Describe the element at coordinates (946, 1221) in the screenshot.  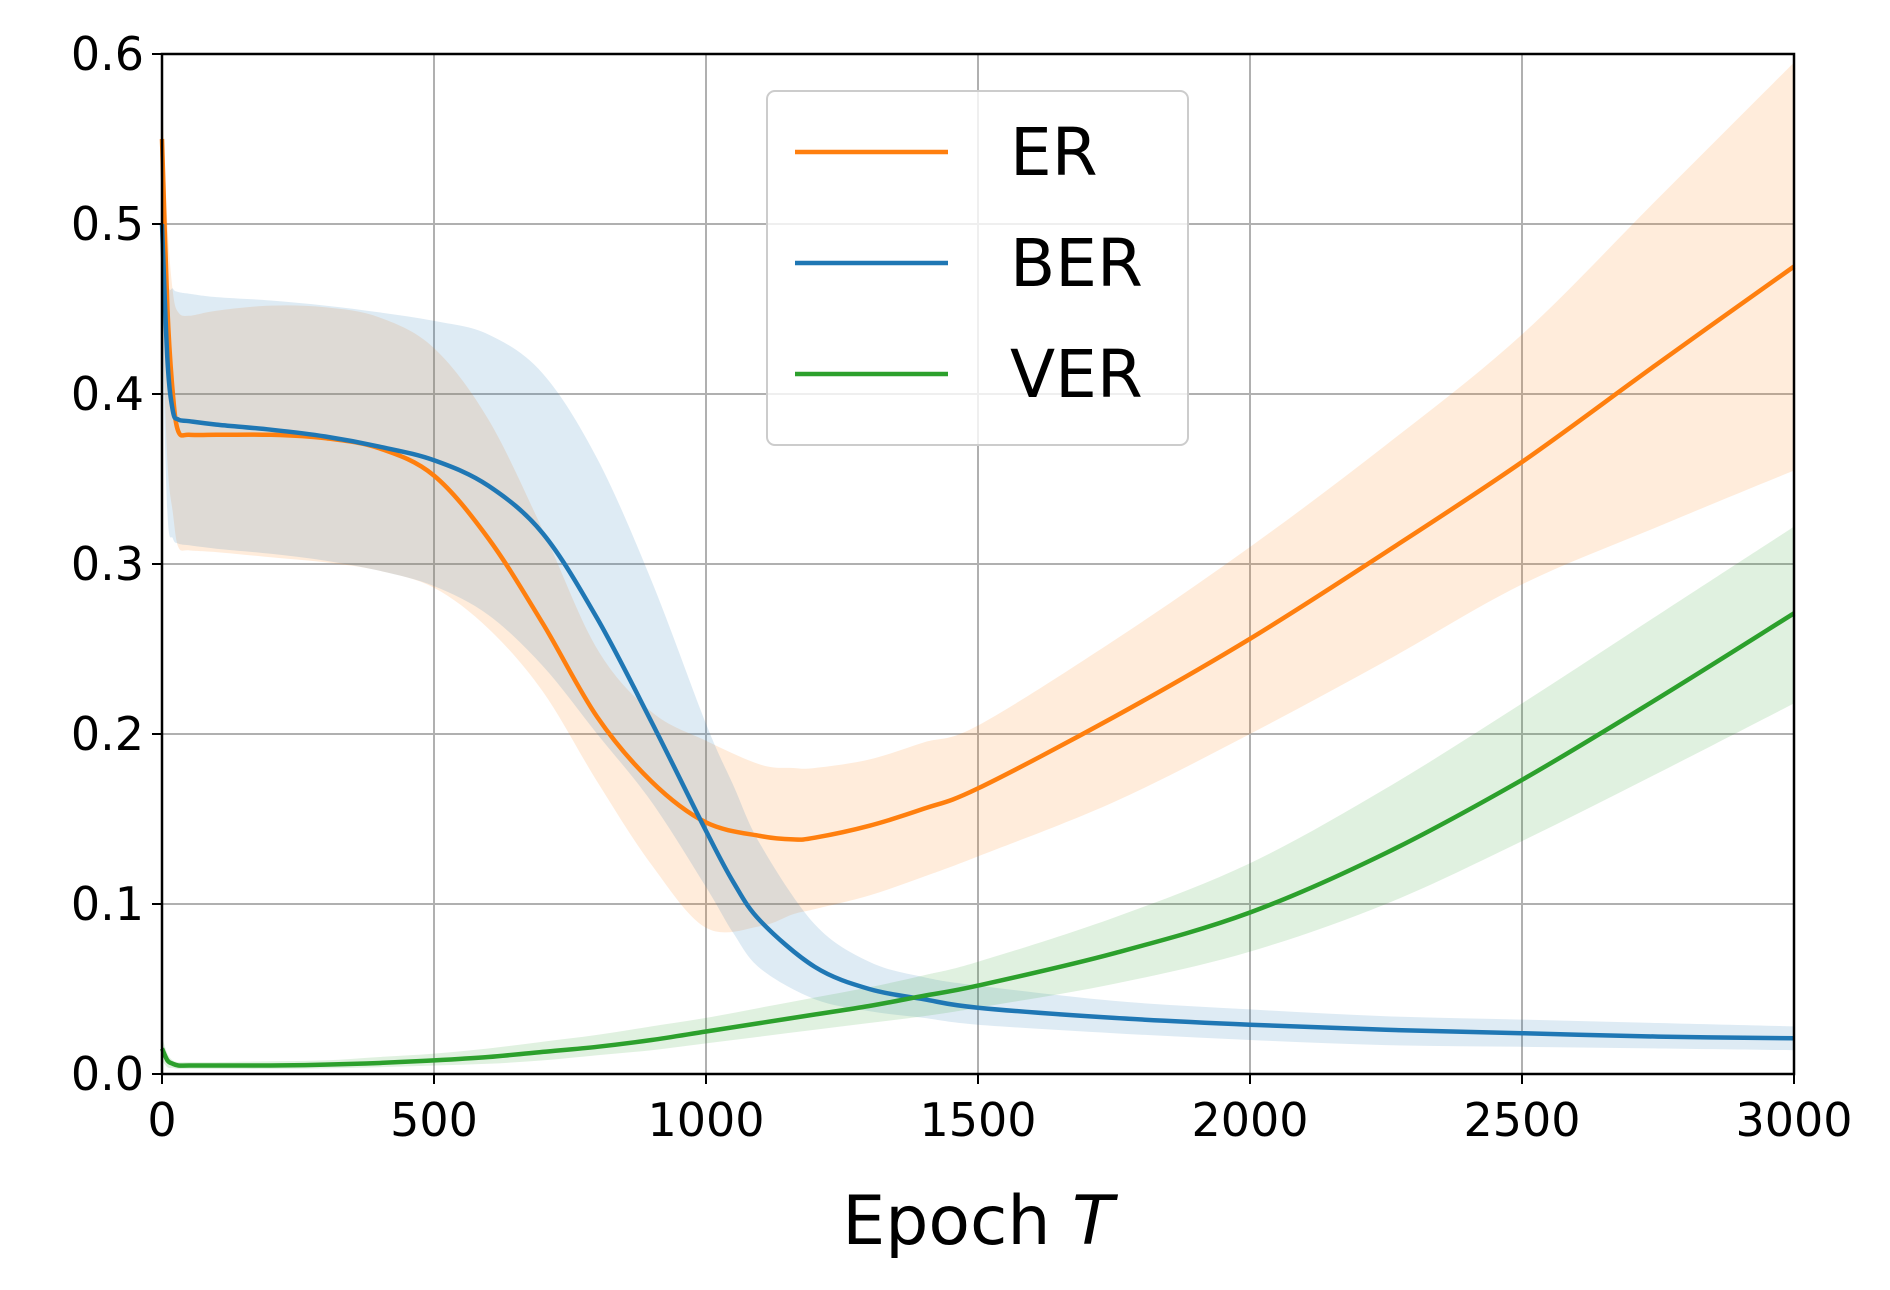
I see `x-axis-label-text: Epoch` at that location.